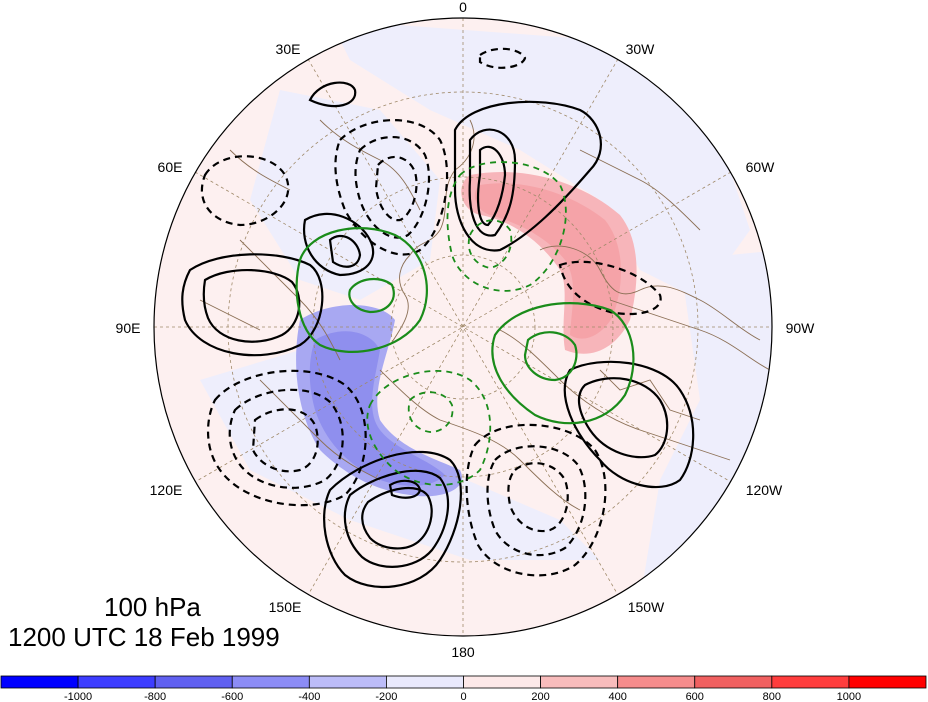 This screenshot has width=928, height=702. What do you see at coordinates (695, 696) in the screenshot?
I see `colorbar-tick-label: 600` at bounding box center [695, 696].